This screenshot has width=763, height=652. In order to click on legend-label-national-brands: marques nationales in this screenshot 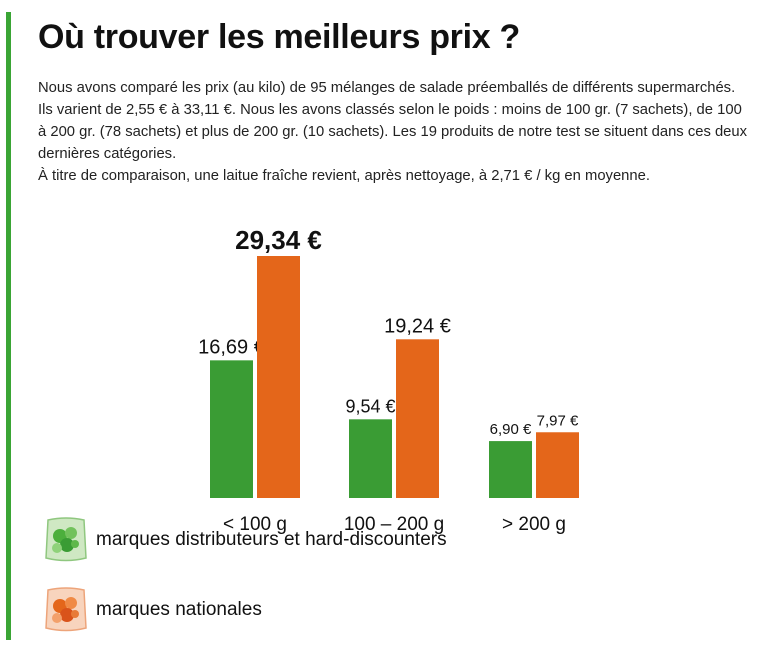, I will do `click(179, 609)`.